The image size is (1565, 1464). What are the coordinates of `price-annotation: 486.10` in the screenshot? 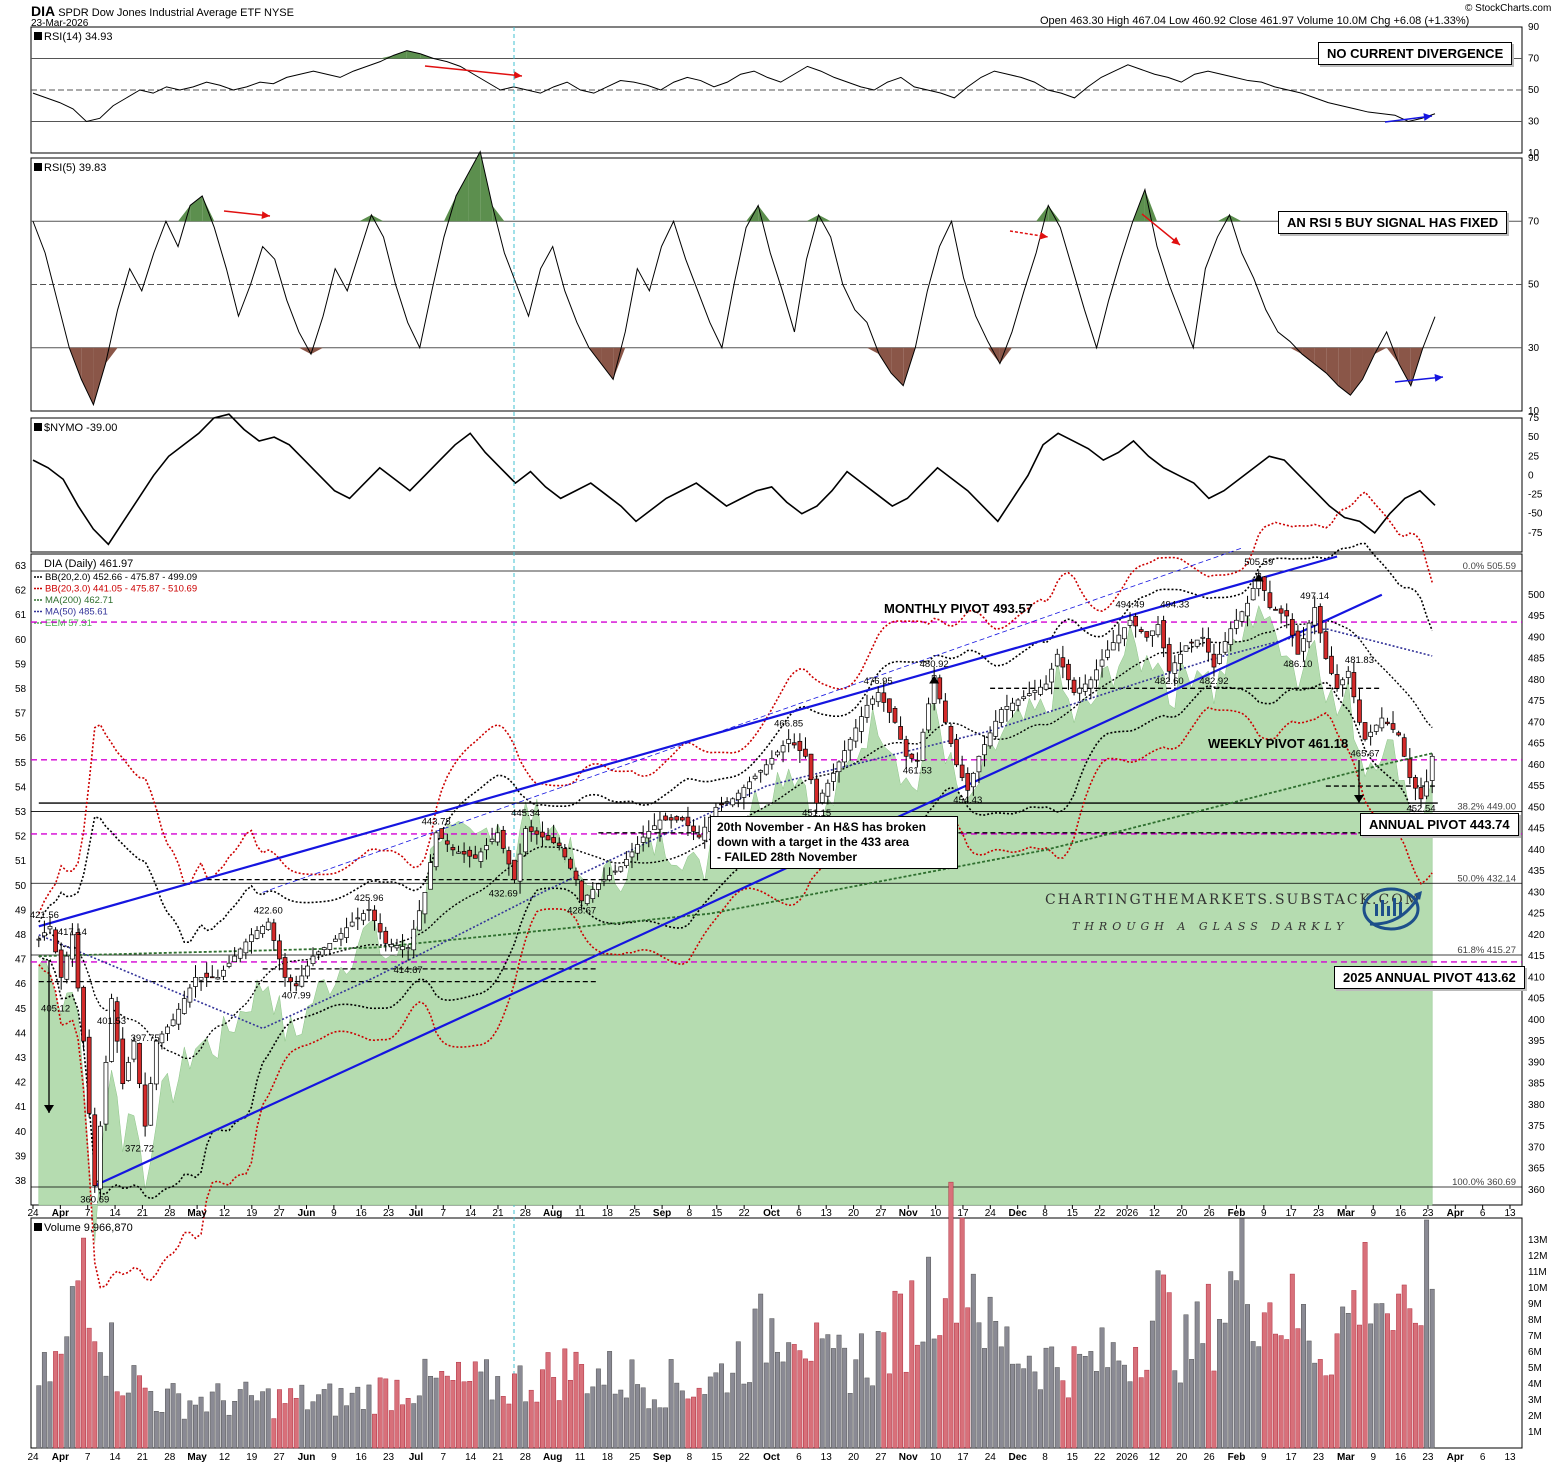 It's located at (1297, 664).